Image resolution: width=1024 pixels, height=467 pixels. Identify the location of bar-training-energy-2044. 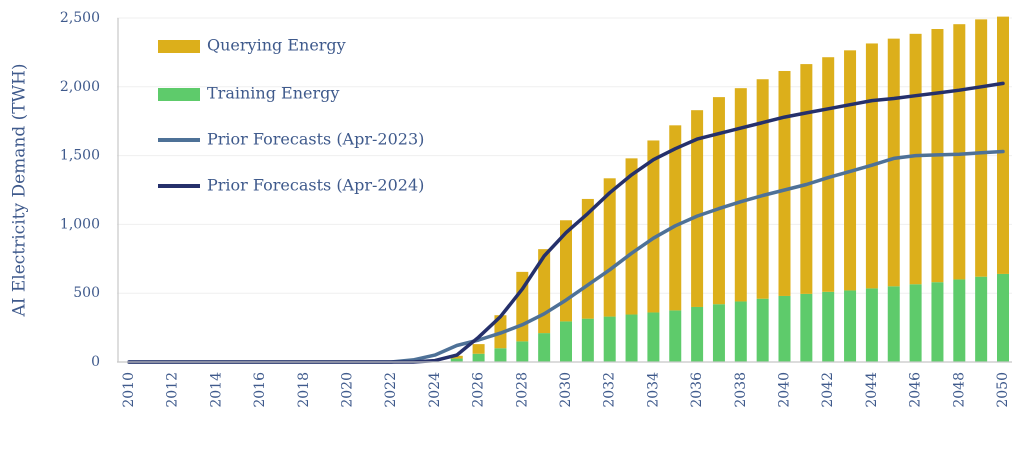
(871, 325).